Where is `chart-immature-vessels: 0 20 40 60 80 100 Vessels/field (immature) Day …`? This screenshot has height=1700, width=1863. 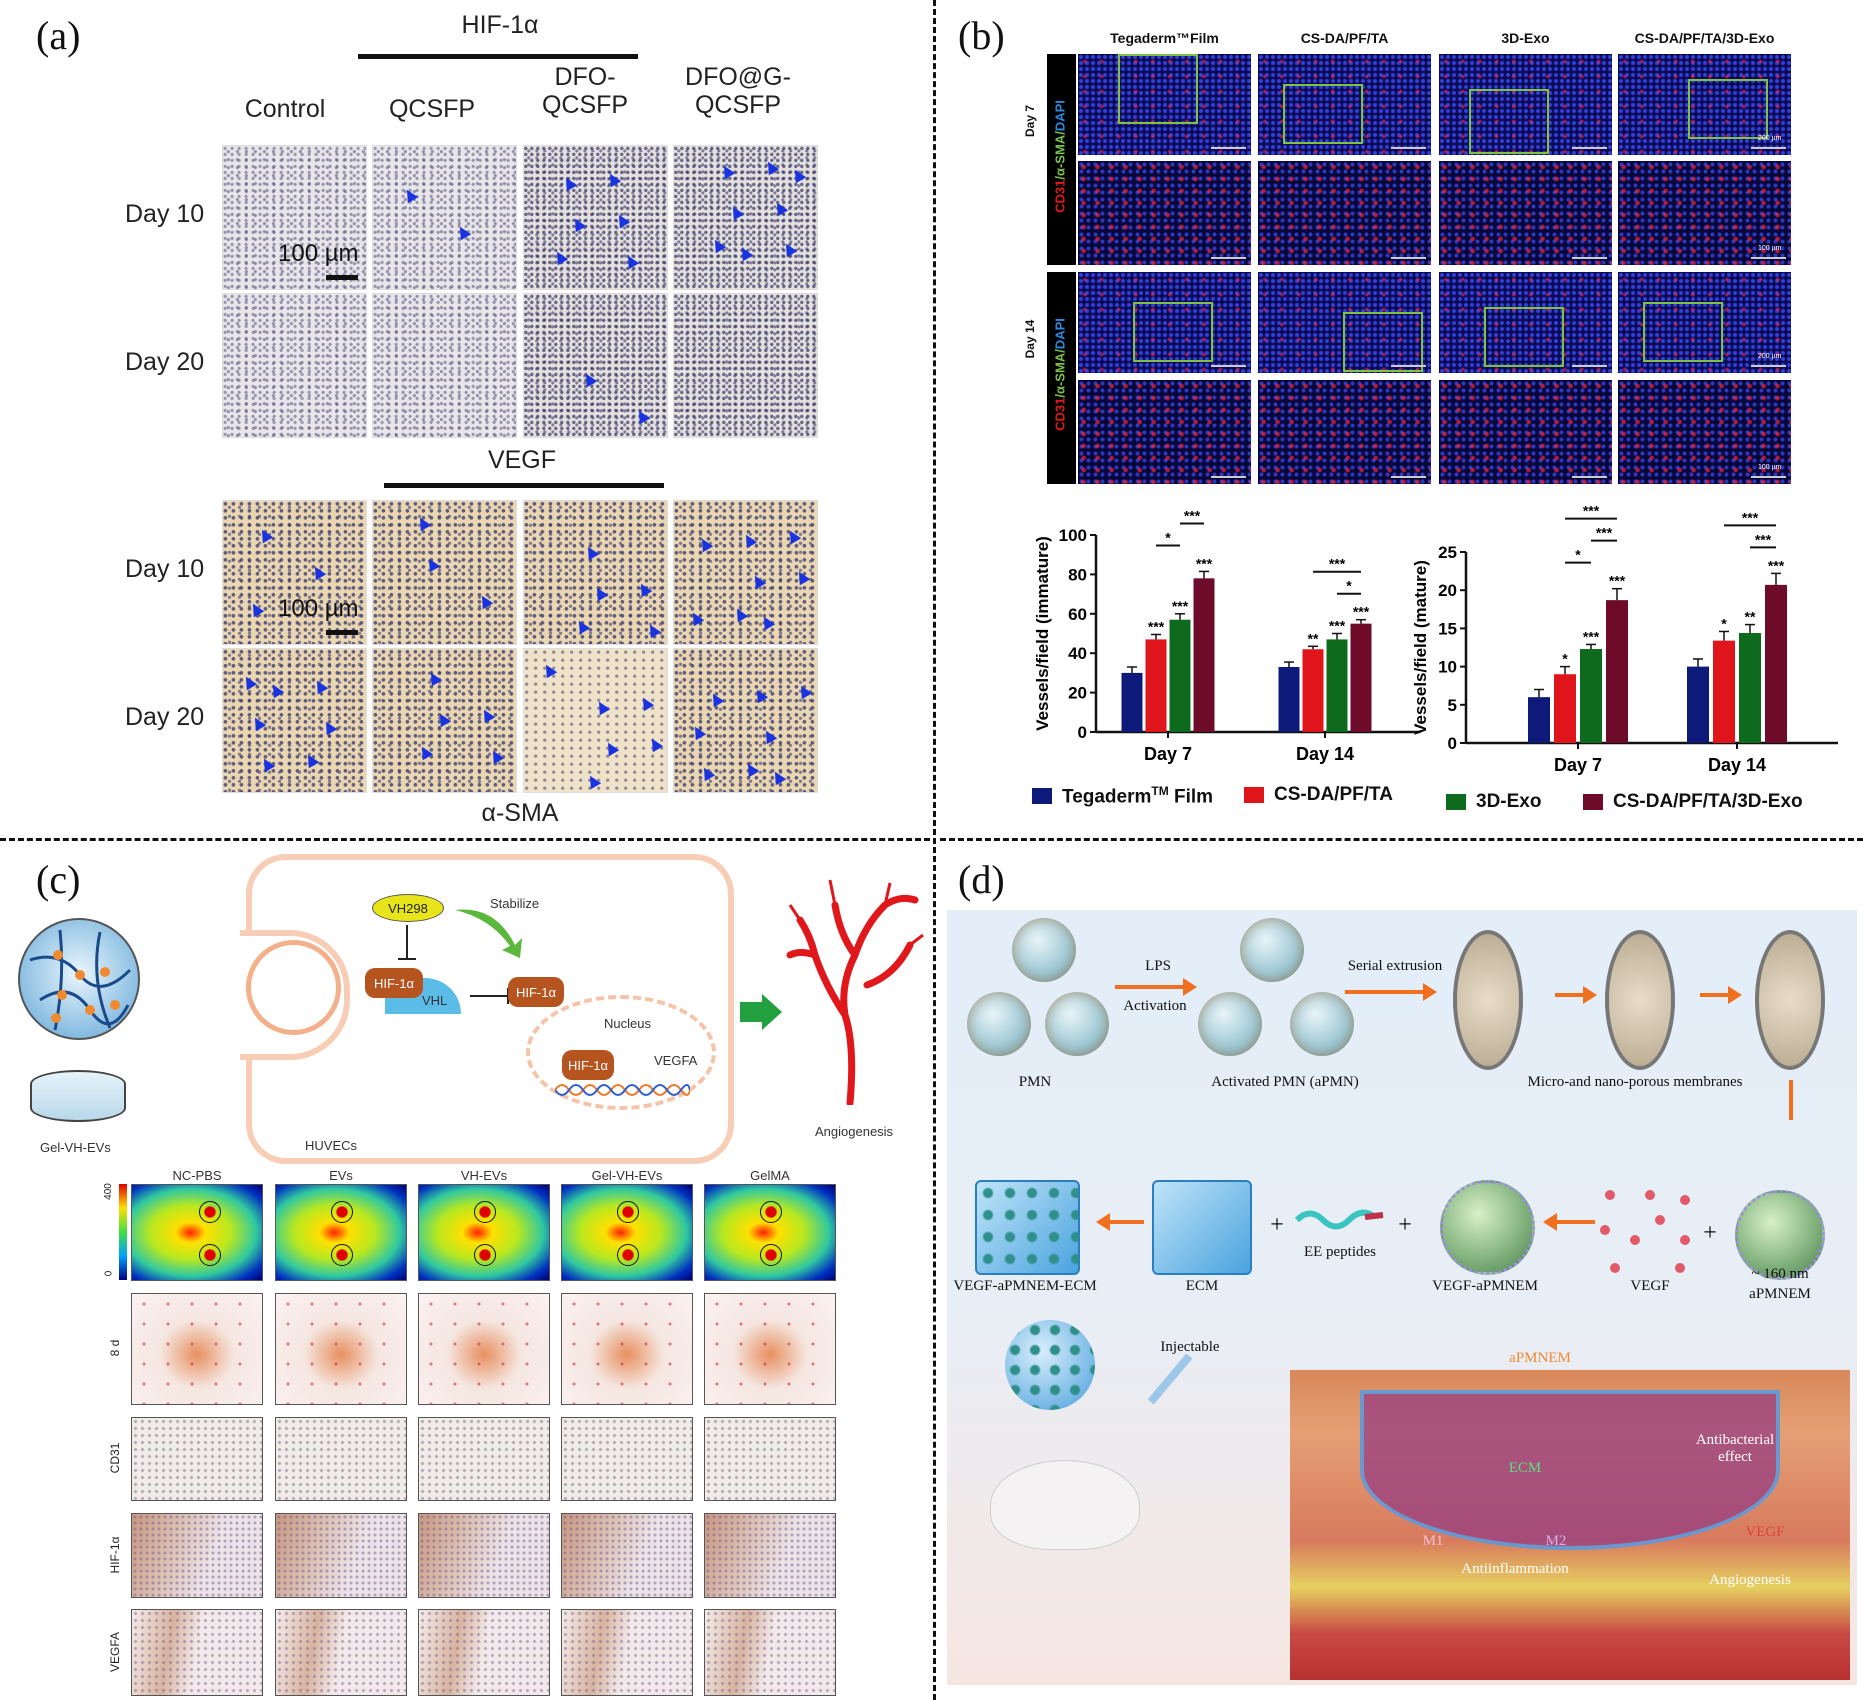
chart-immature-vessels: 0 20 40 60 80 100 Vessels/field (immature) Day … is located at coordinates (1226, 635).